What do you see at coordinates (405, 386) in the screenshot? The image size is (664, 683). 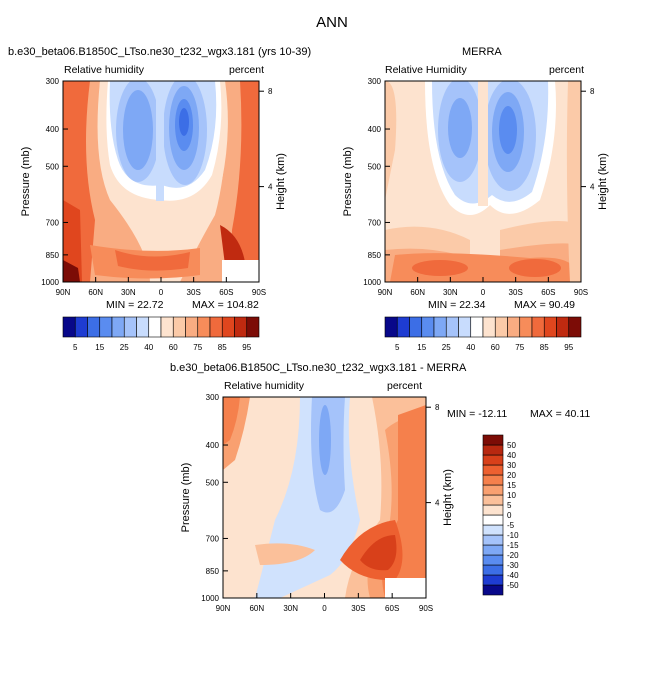 I see `panel3-units: percent` at bounding box center [405, 386].